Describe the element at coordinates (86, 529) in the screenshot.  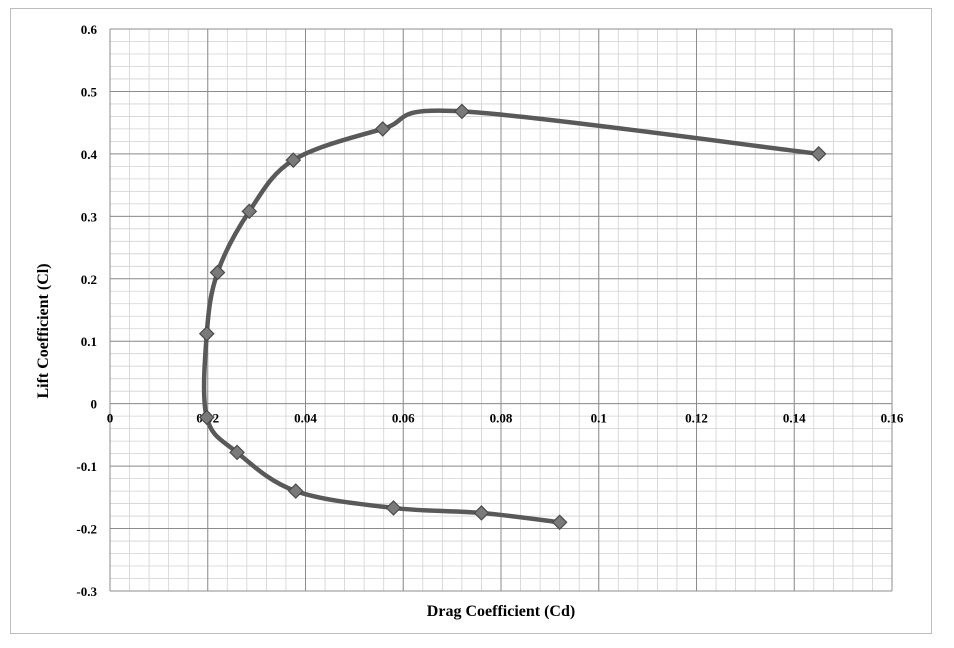
I see `y-tick-label: -0.2` at that location.